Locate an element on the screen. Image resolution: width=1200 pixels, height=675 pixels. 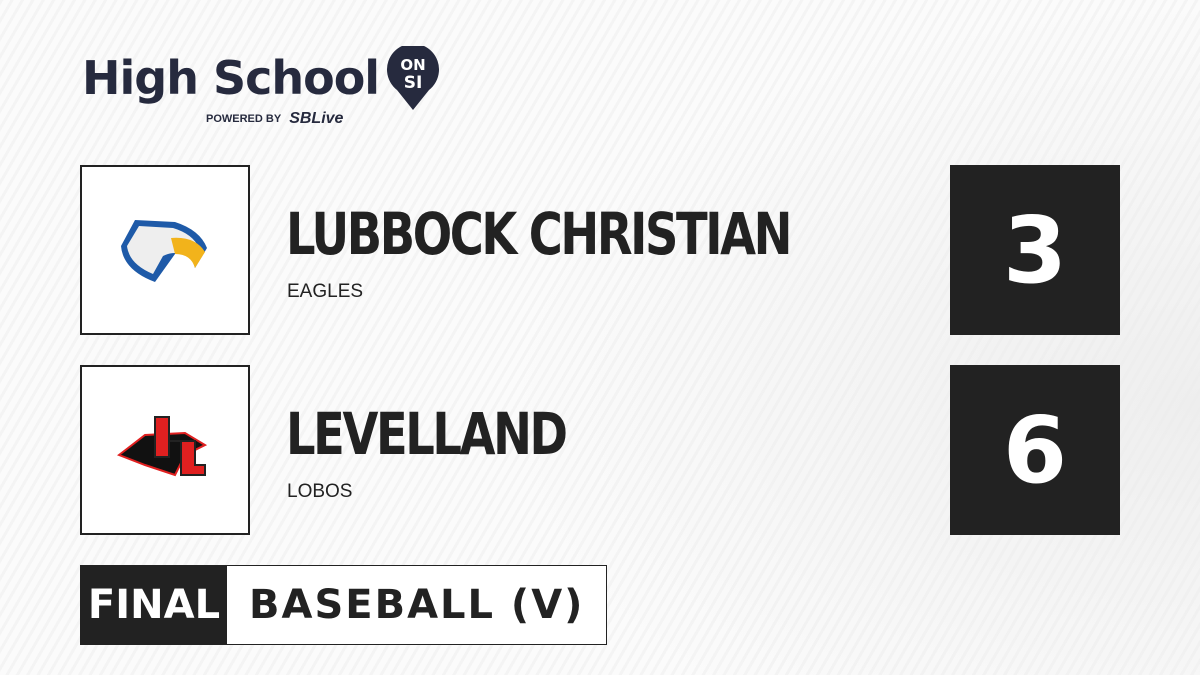
eagle-logo-icon is located at coordinates (164, 251).